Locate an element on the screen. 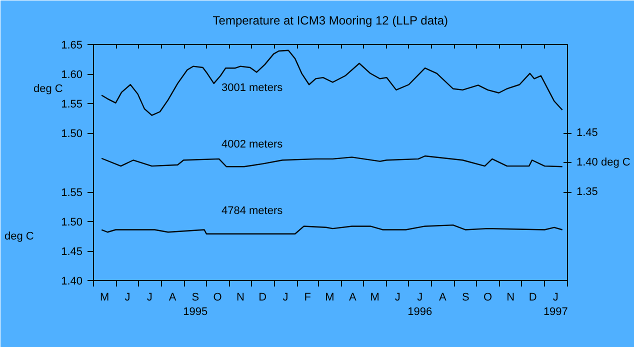 Image resolution: width=634 pixels, height=347 pixels. series-label: 4002 meters is located at coordinates (252, 144).